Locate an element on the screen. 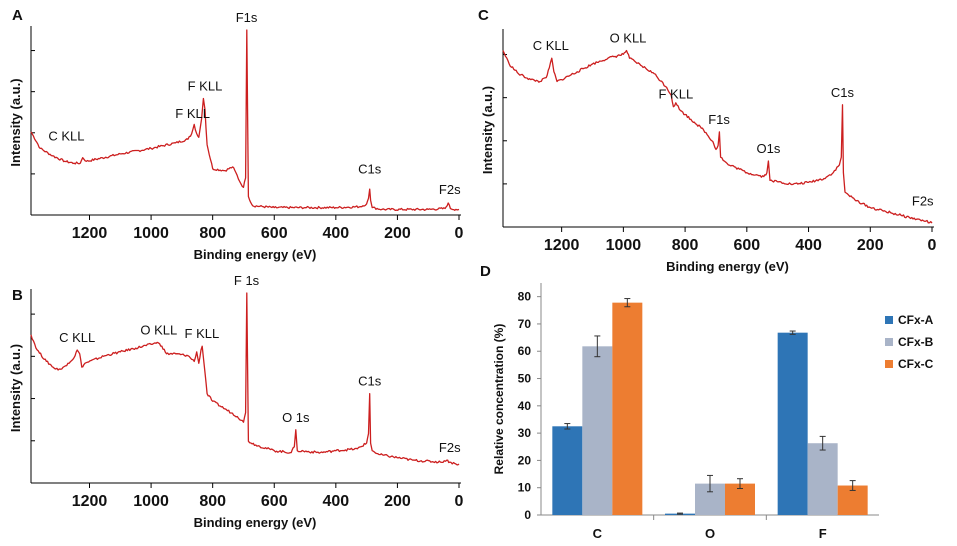 Image resolution: width=957 pixels, height=546 pixels. panel-letter-A: A is located at coordinates (17, 15).